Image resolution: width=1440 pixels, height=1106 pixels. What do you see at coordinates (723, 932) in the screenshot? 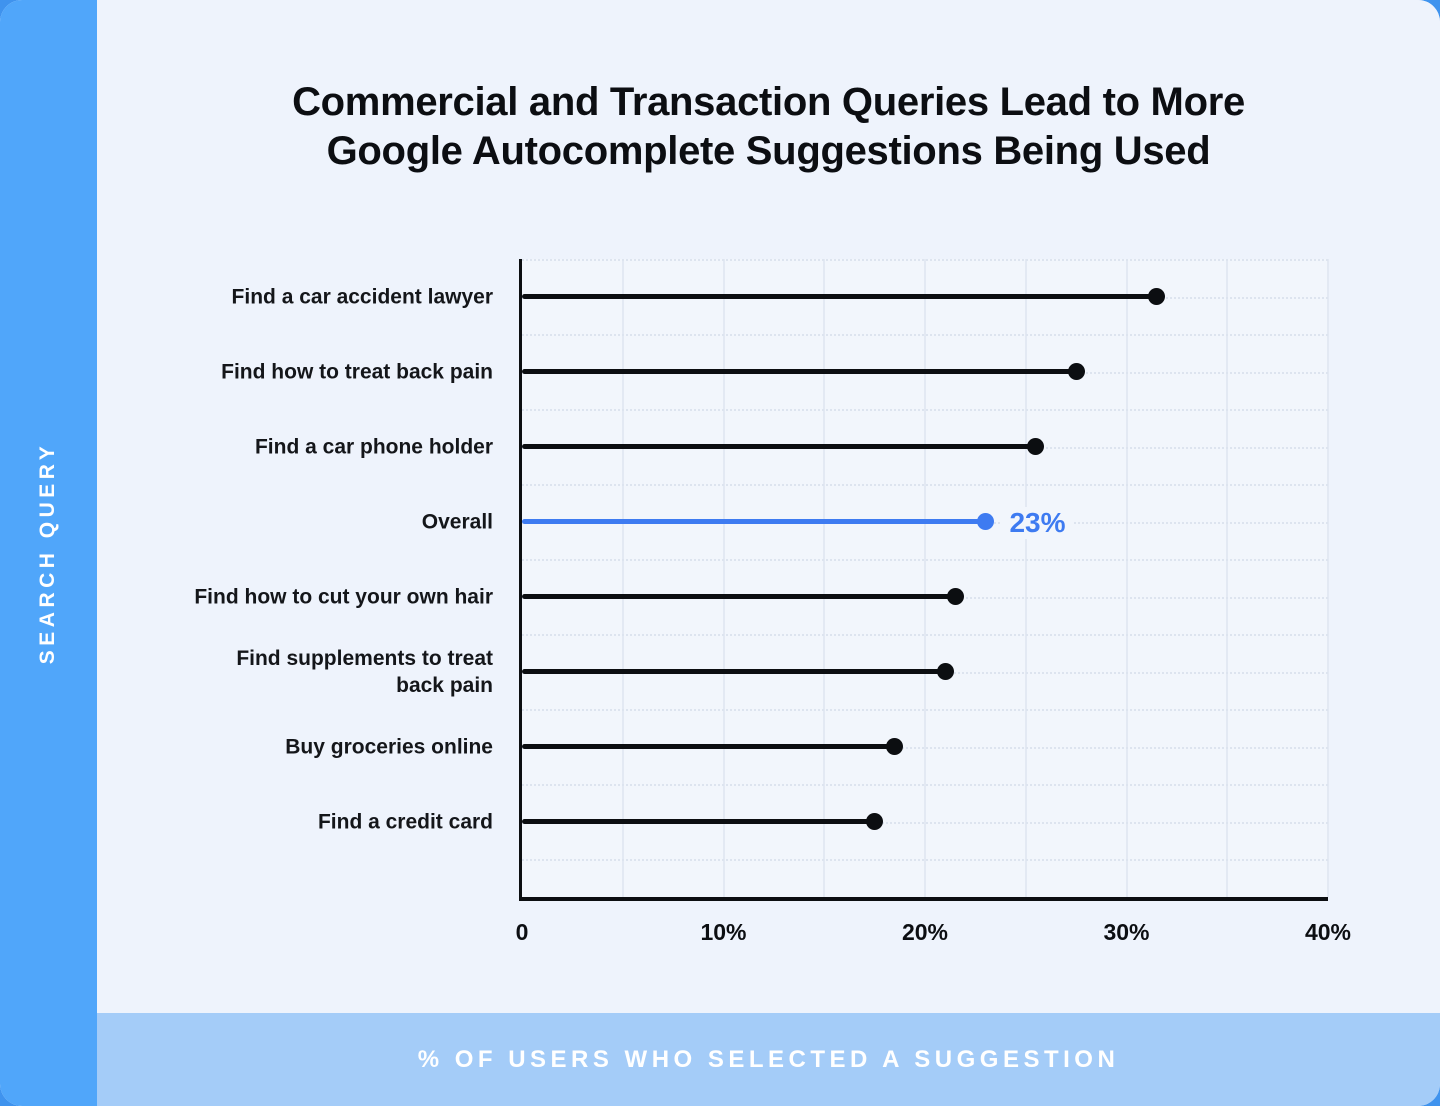
I see `x-tick-label: 10%` at bounding box center [723, 932].